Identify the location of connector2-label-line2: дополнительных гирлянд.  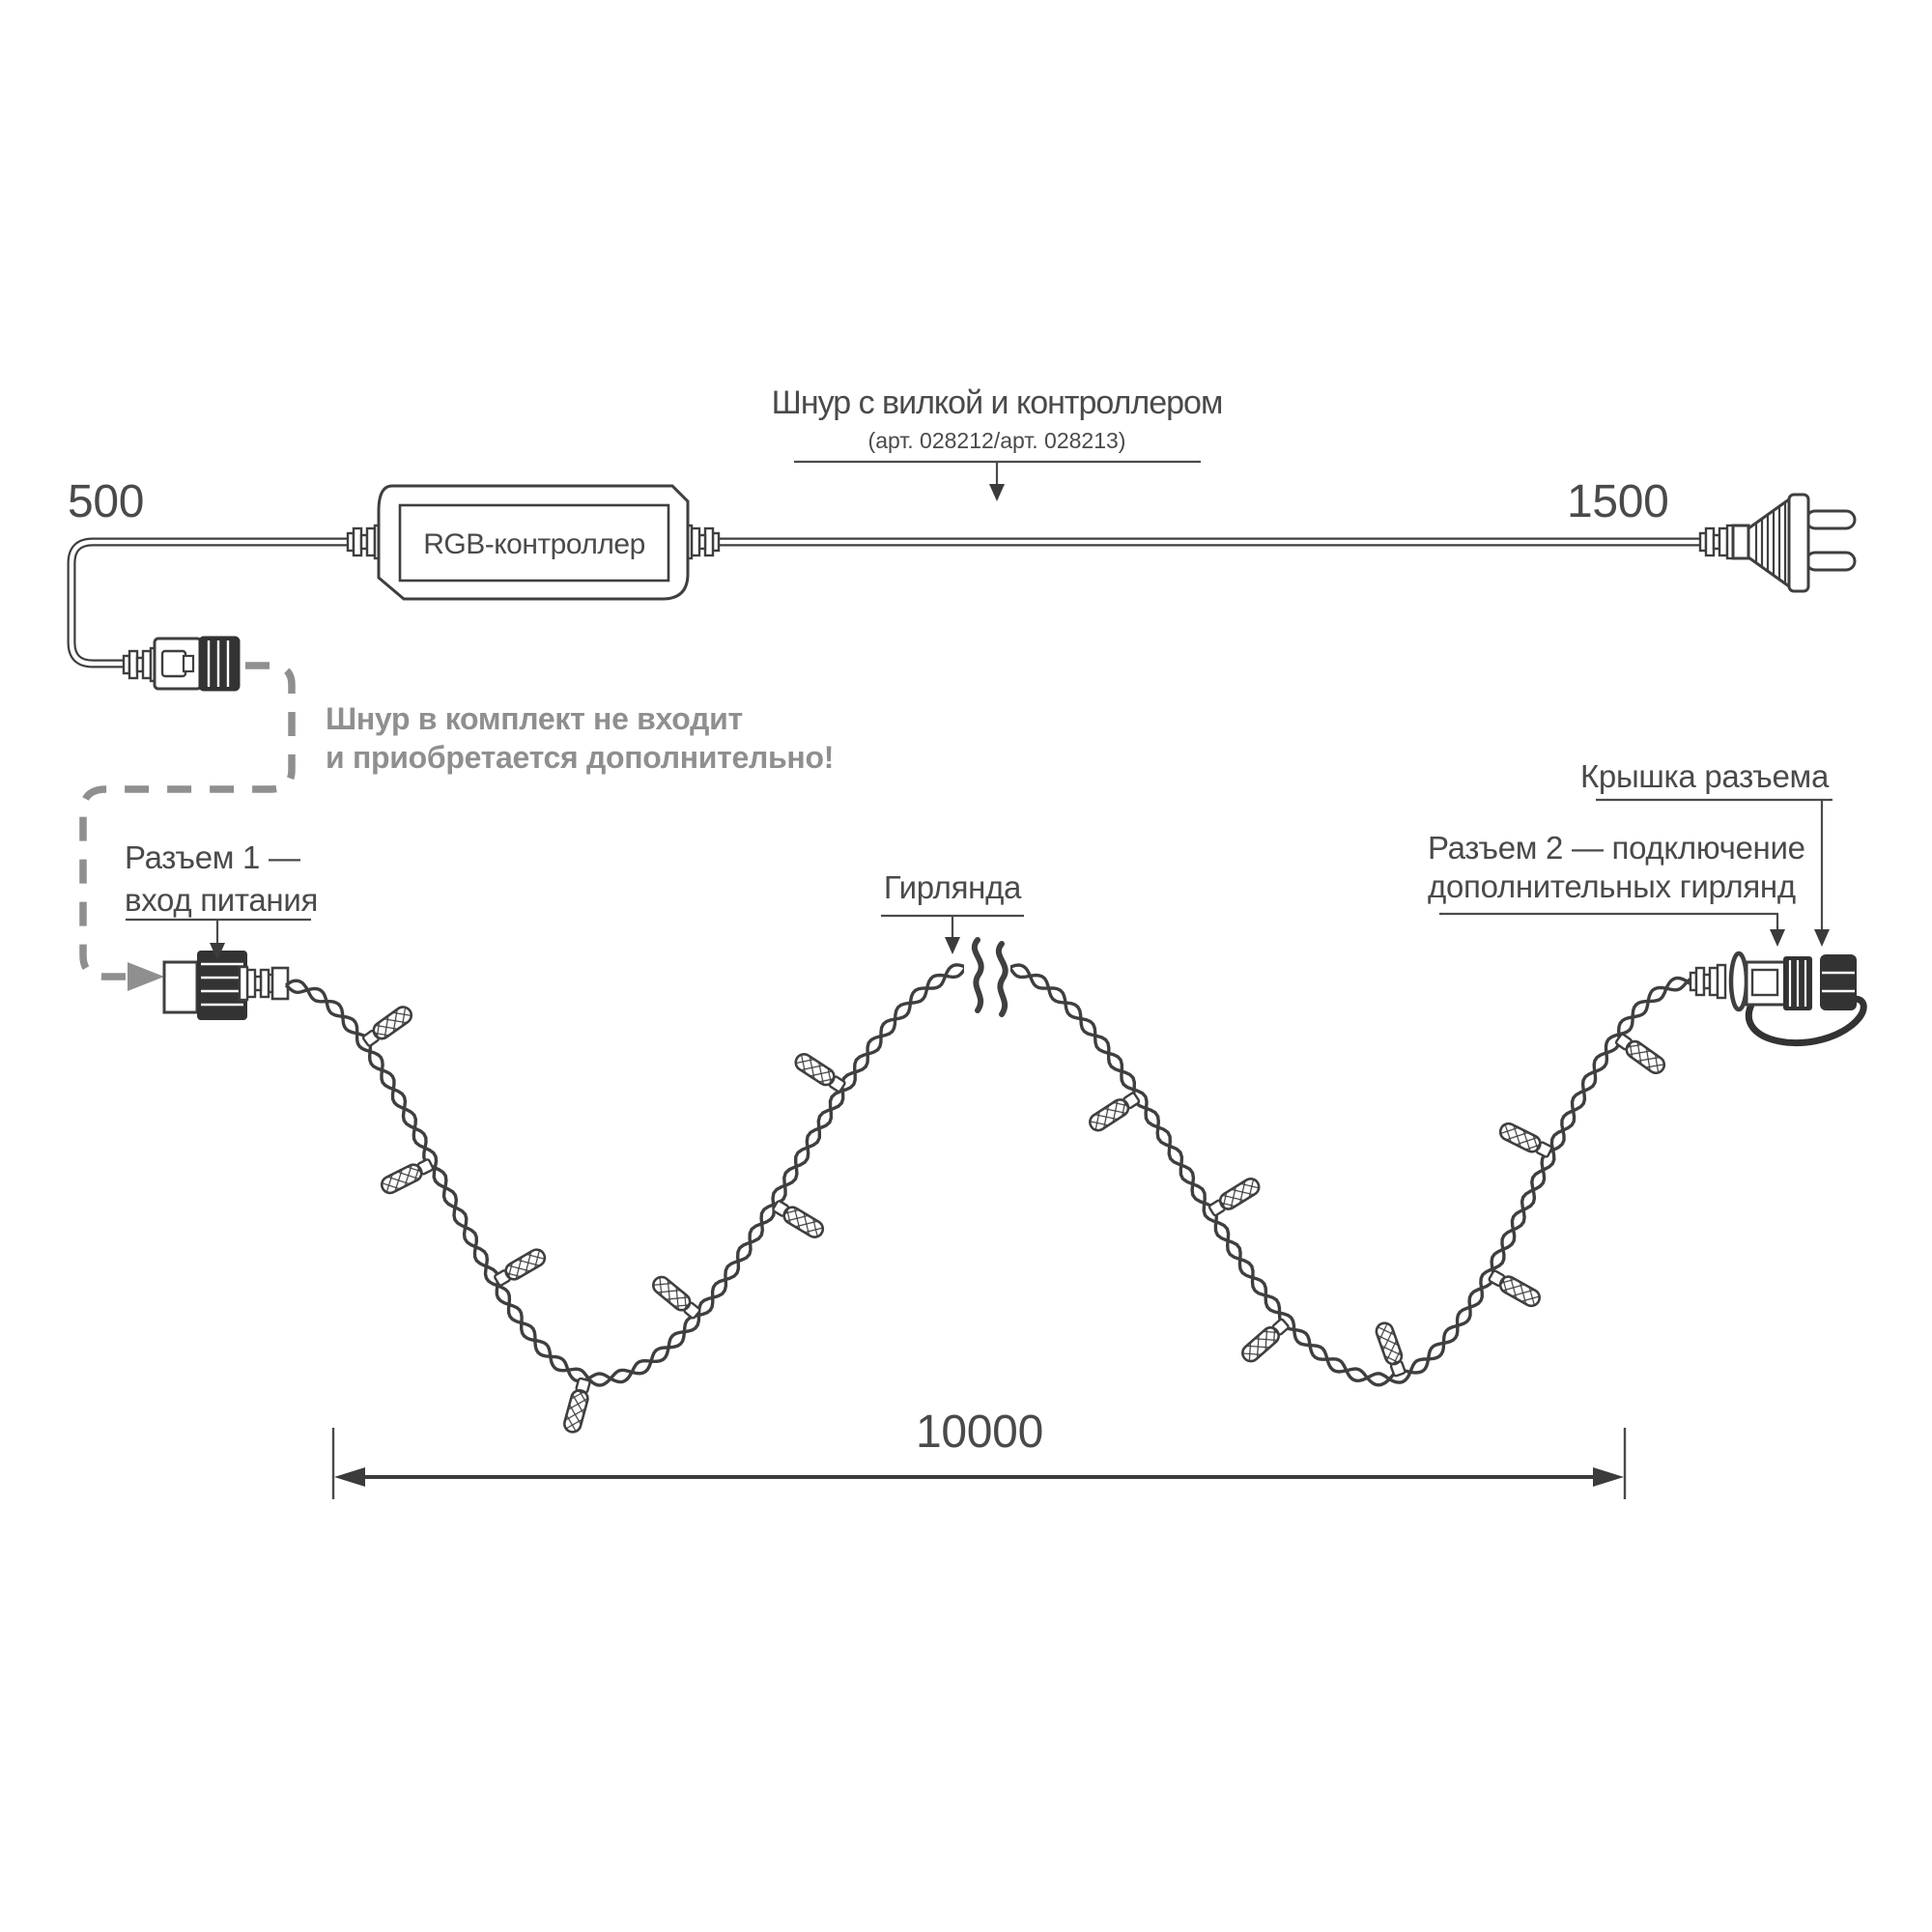
(1612, 886).